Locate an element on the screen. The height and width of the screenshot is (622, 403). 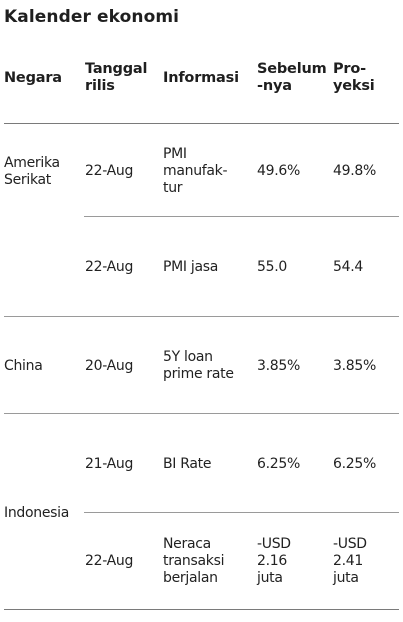
country-us: Amerika Serikat is located at coordinates (32, 171).